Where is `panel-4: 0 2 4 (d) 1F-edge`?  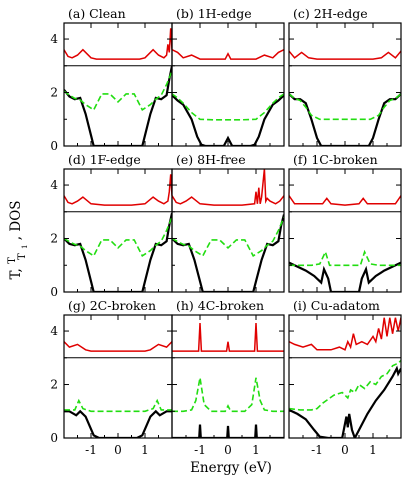
panel-4: 0 2 4 (d) 1F-edge is located at coordinates (111, 225).